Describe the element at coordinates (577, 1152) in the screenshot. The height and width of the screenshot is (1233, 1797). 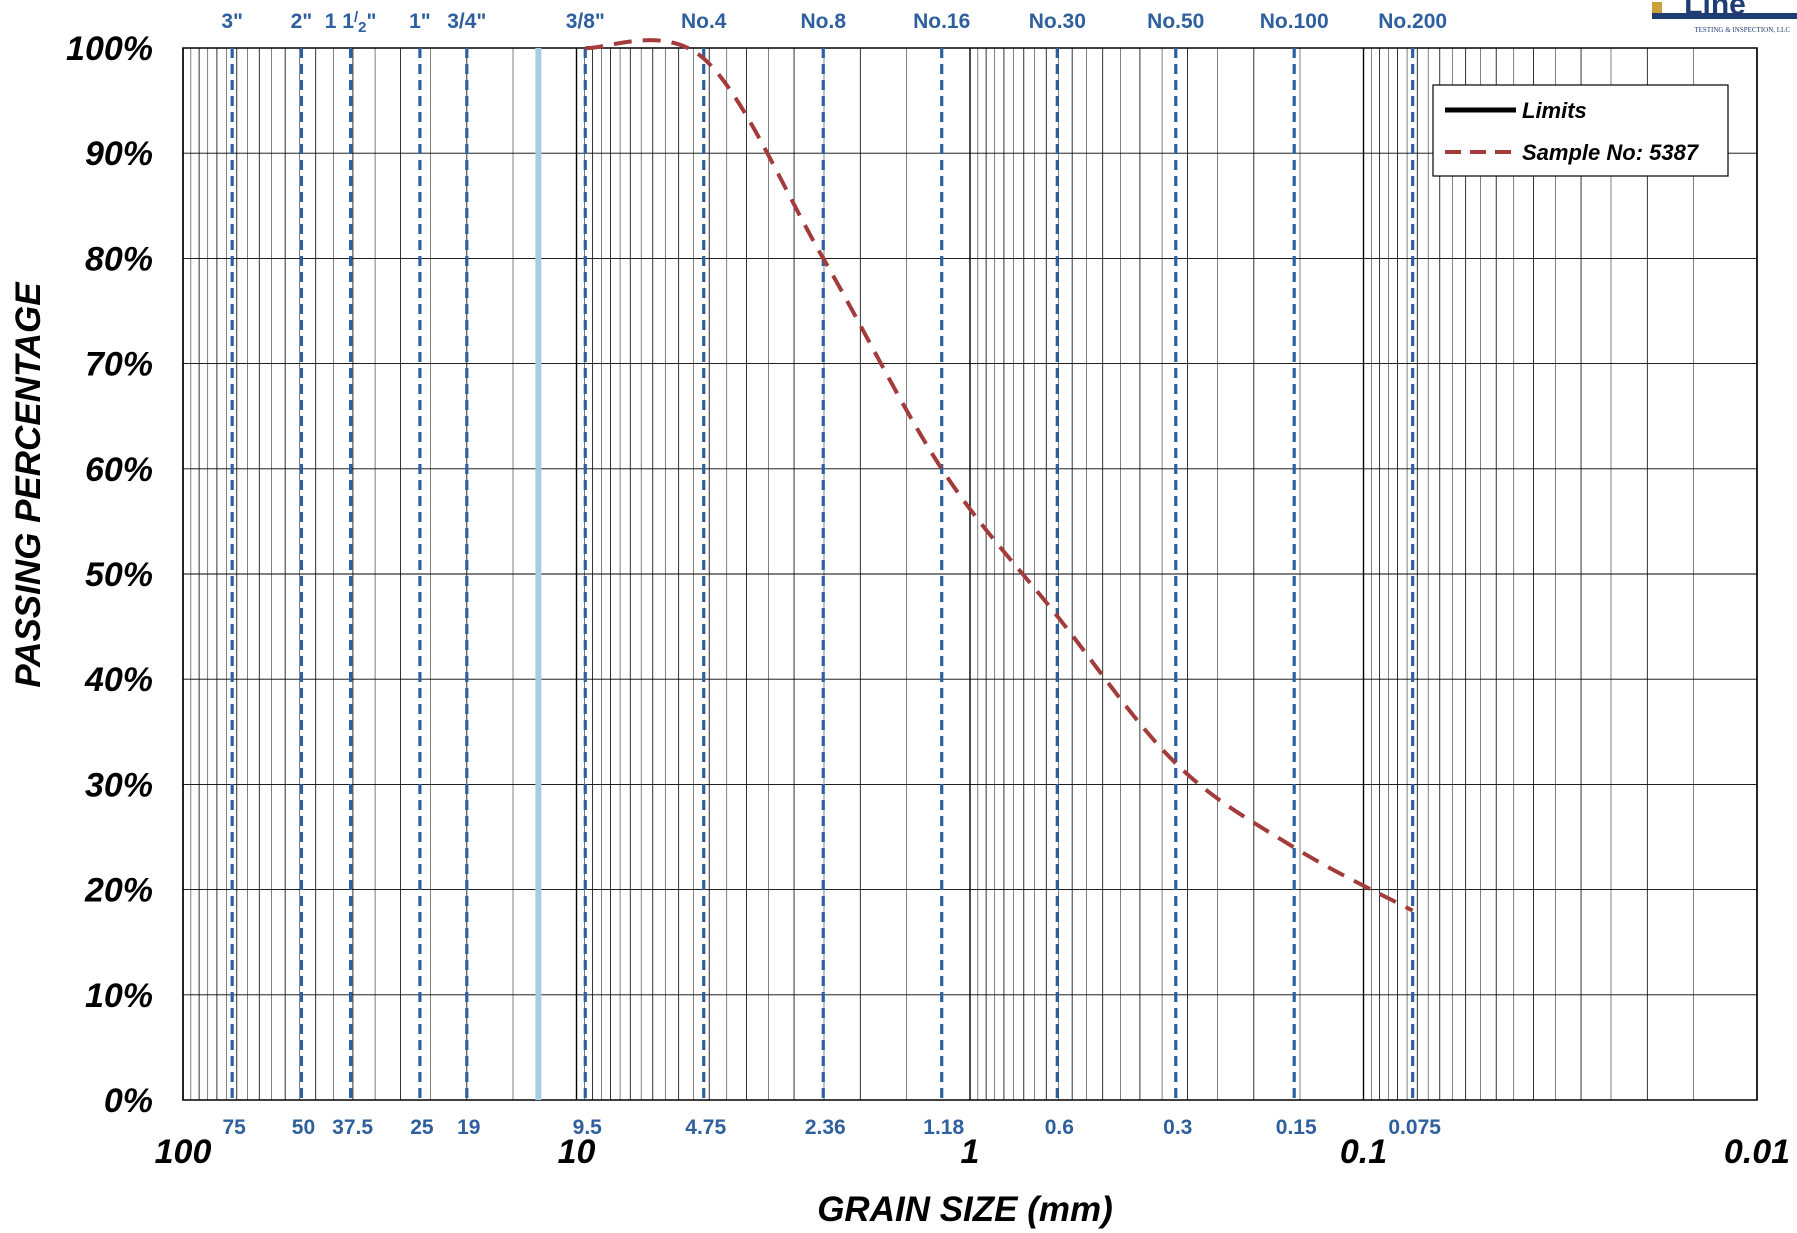
I see `x-tick-label: 10` at that location.